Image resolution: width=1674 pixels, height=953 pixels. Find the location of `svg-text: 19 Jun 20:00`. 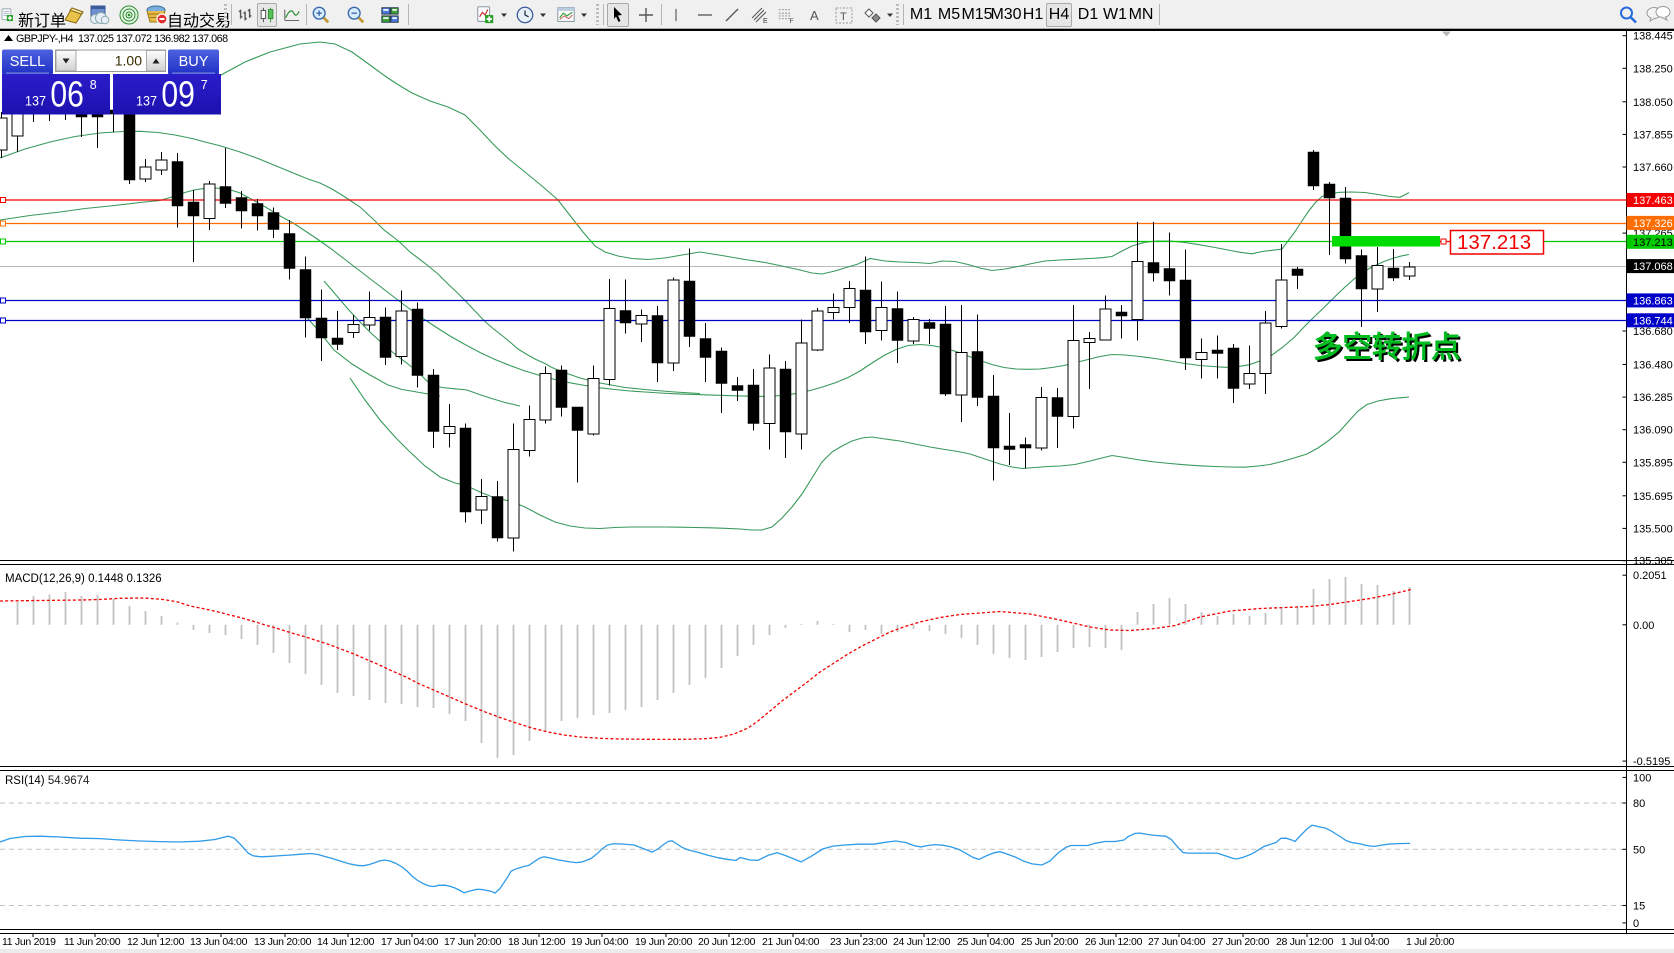

svg-text: 19 Jun 20:00 is located at coordinates (664, 942).